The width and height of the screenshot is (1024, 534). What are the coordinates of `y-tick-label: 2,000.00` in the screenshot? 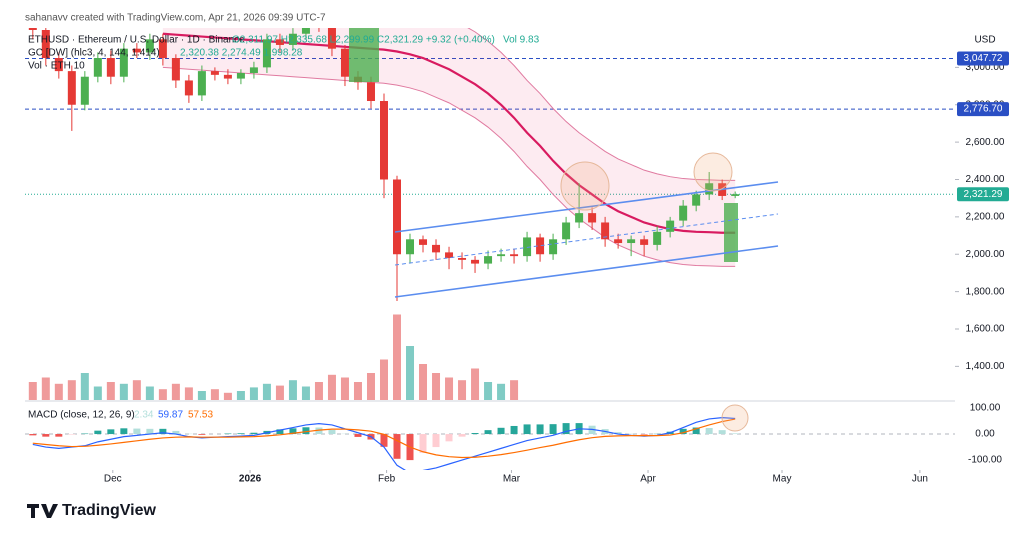 It's located at (985, 254).